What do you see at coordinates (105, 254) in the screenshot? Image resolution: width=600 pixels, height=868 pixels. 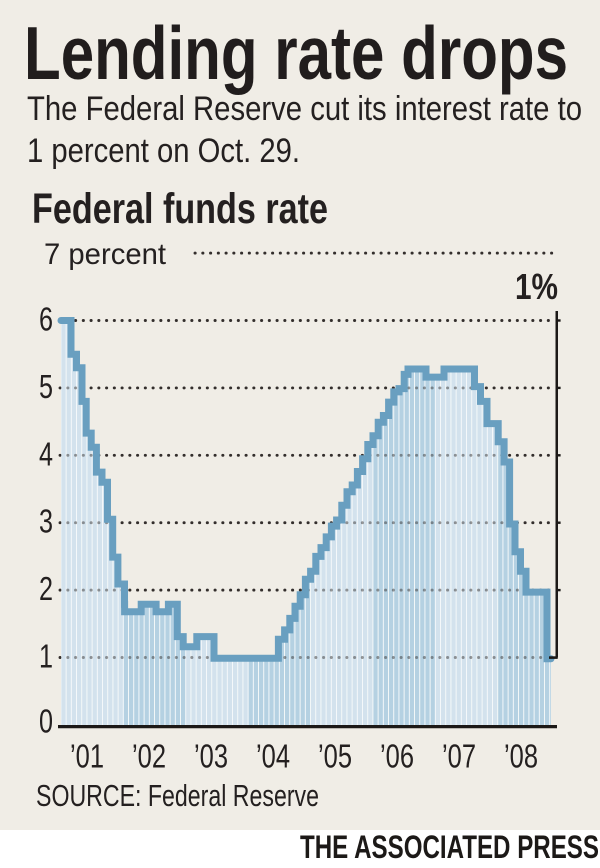 I see `svg-text: 7 percent` at bounding box center [105, 254].